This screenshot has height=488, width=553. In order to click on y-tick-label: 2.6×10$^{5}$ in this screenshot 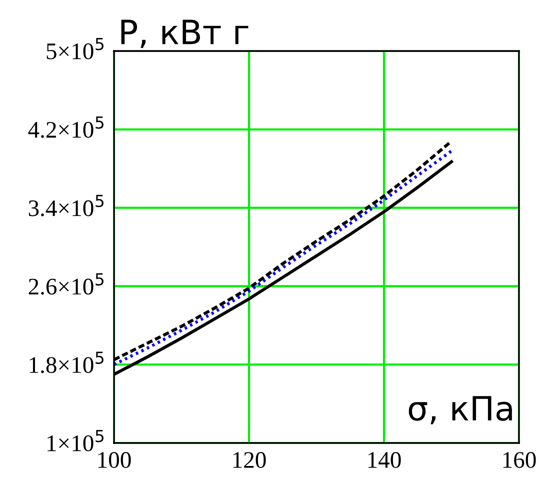, I will do `click(66, 284)`.